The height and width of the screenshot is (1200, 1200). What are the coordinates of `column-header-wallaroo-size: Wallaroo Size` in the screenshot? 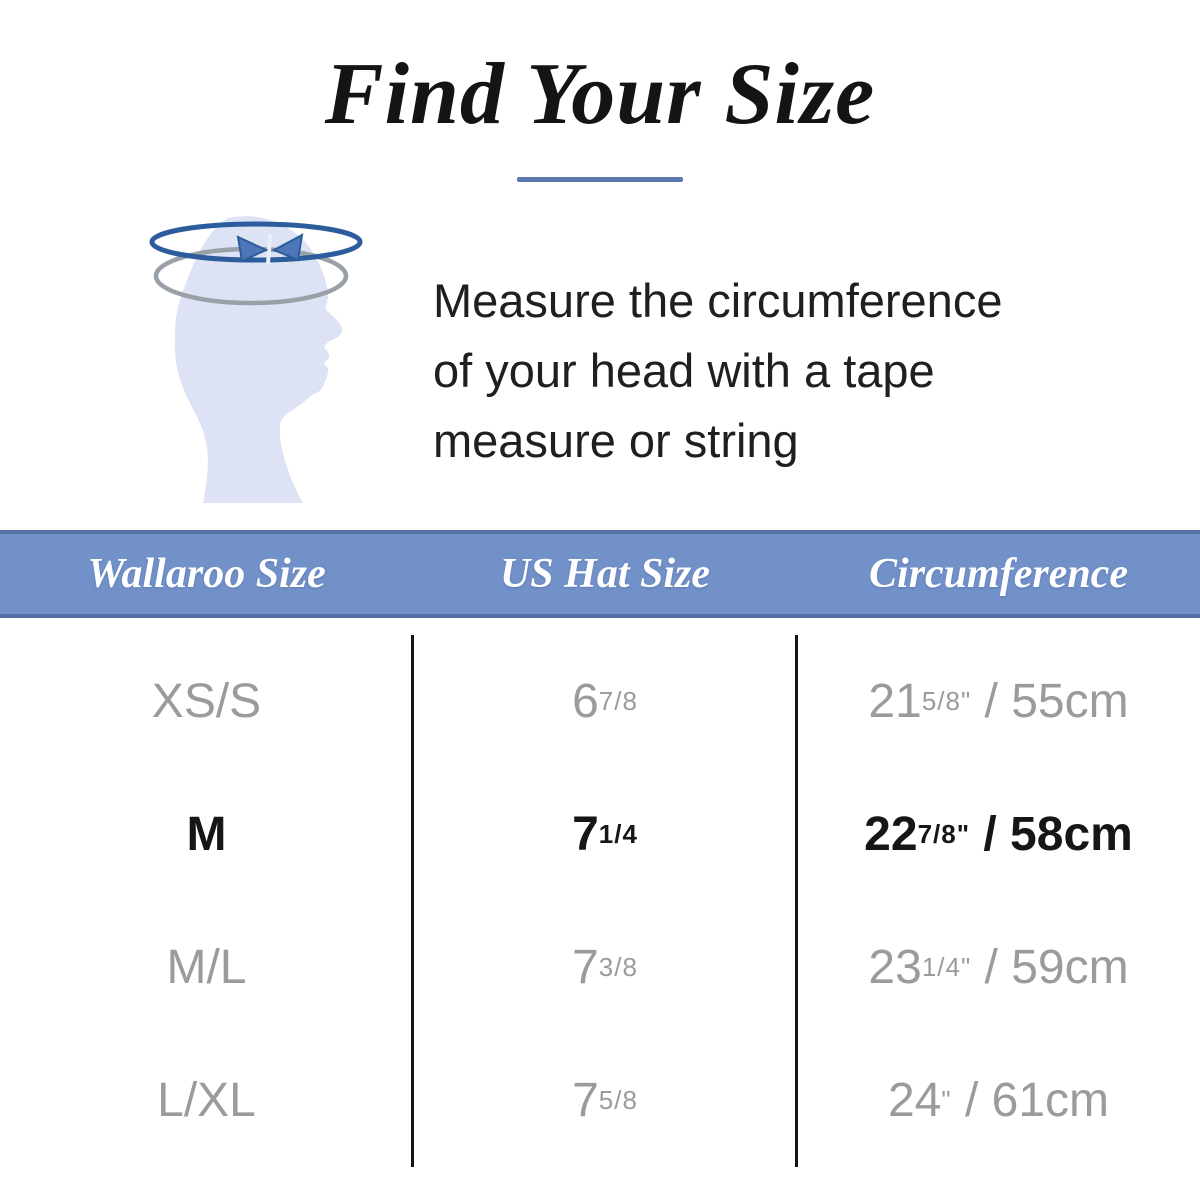 It's located at (206, 574).